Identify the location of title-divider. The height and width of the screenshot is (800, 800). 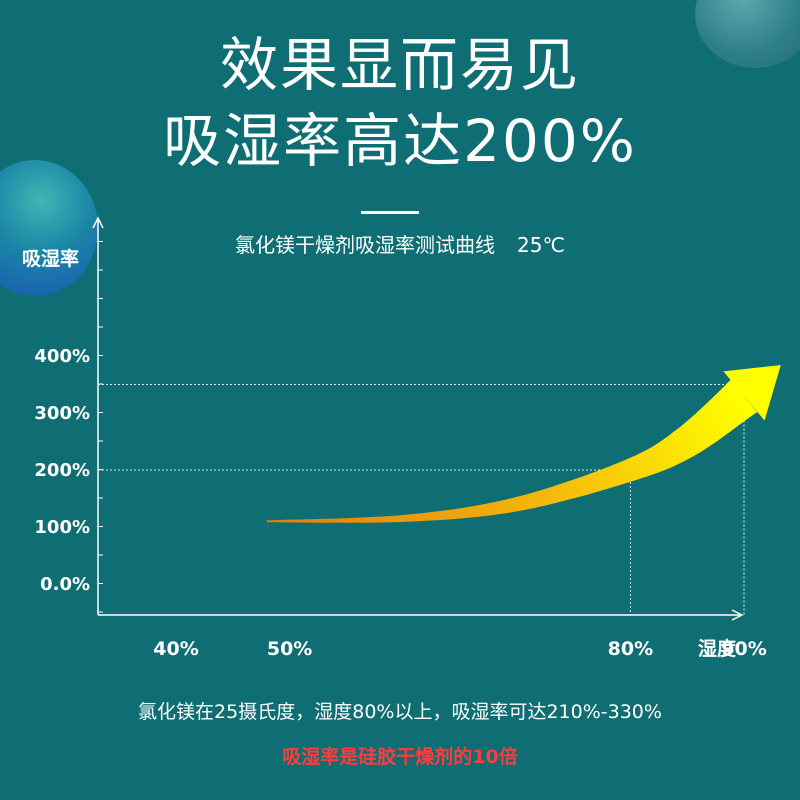
(390, 212).